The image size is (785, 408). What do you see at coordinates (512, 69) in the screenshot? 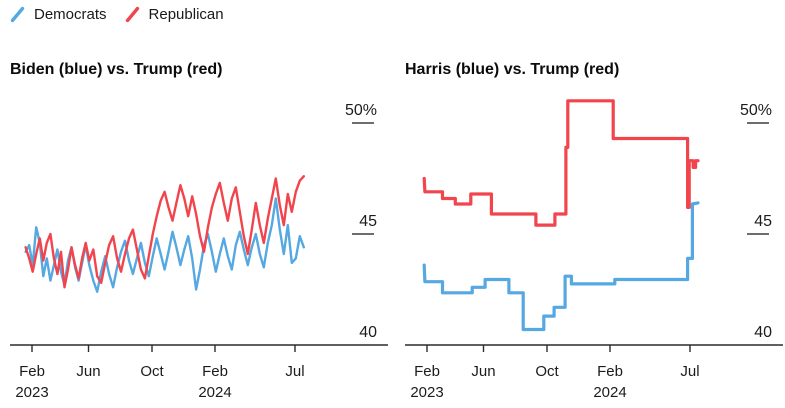
I see `harris-trump-chart-title: Harris (blue) vs. Trump (red)` at bounding box center [512, 69].